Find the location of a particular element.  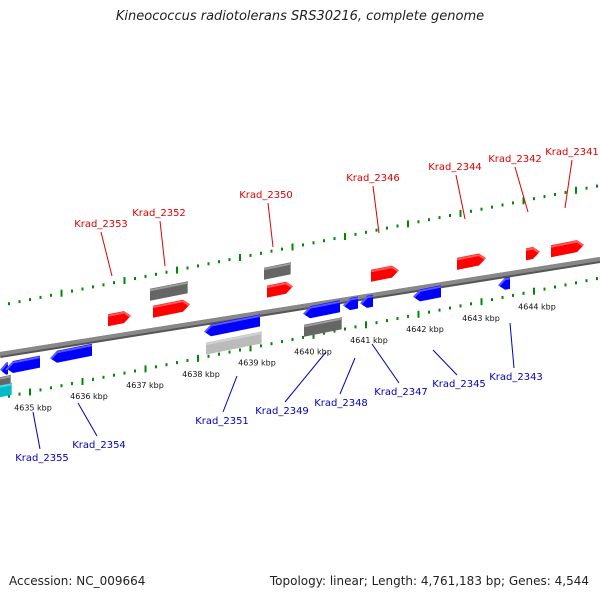

gene-label-top: Krad_2341 is located at coordinates (572, 152).